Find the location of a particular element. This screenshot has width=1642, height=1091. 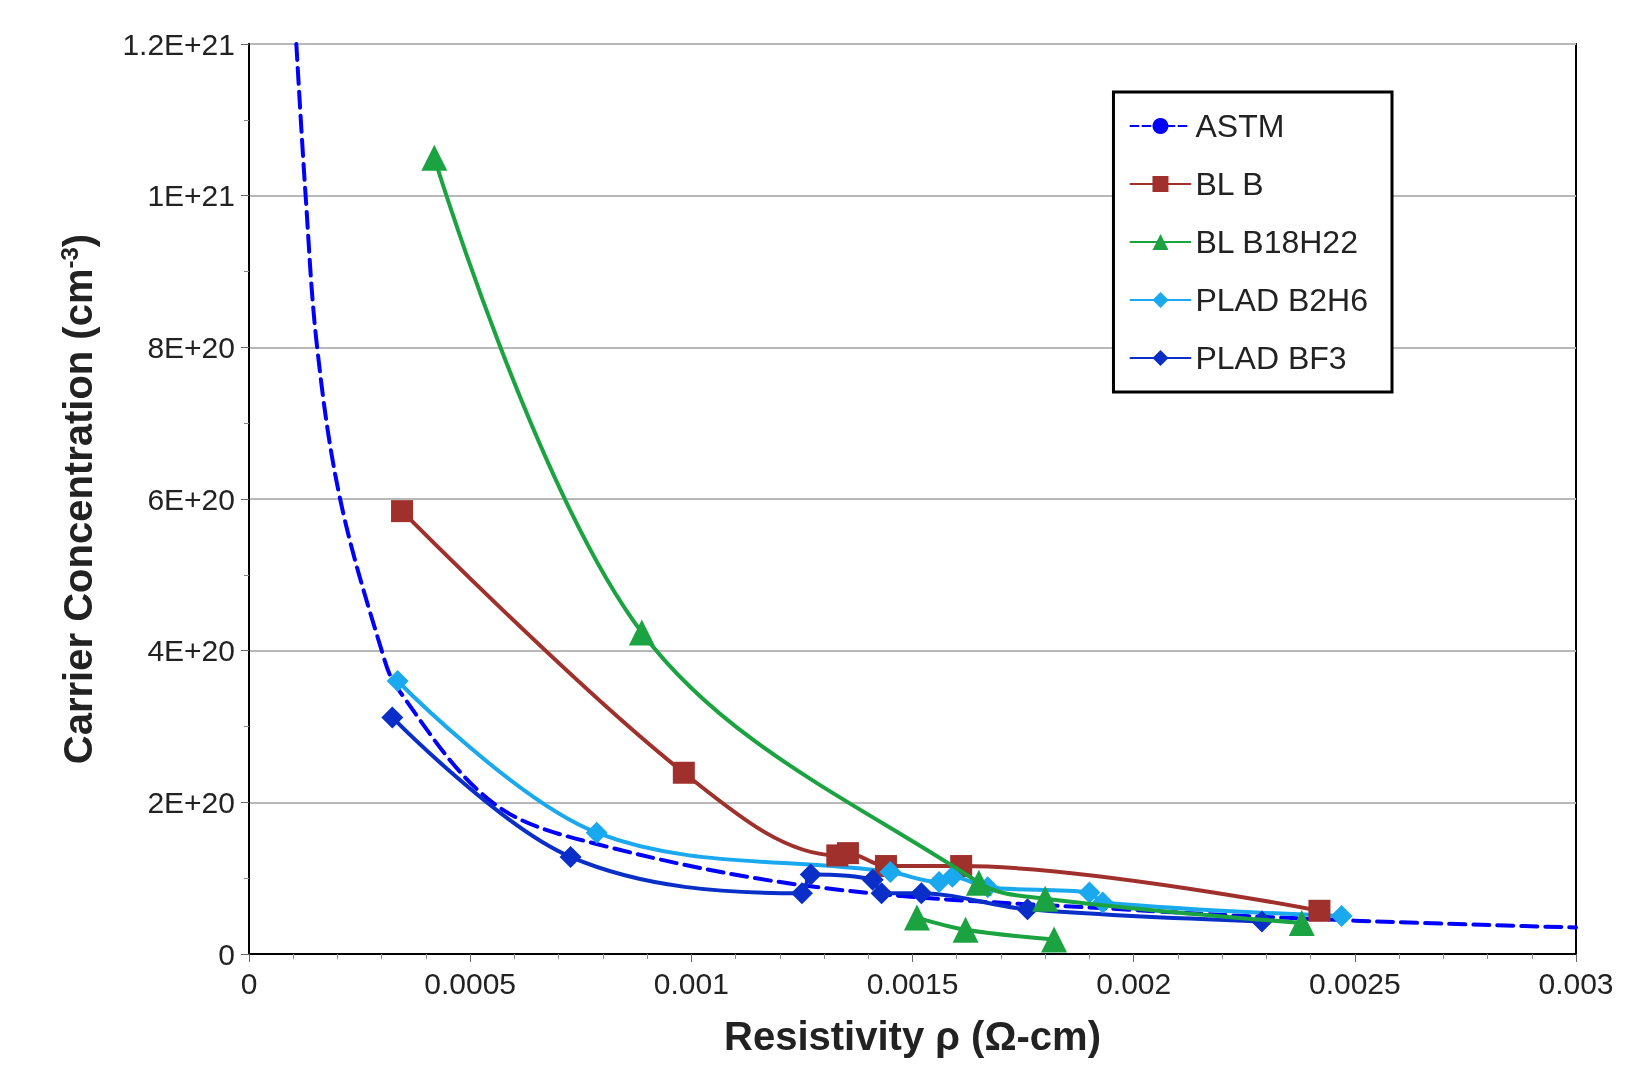

y-tick-label: 4E+20 is located at coordinates (191, 651).